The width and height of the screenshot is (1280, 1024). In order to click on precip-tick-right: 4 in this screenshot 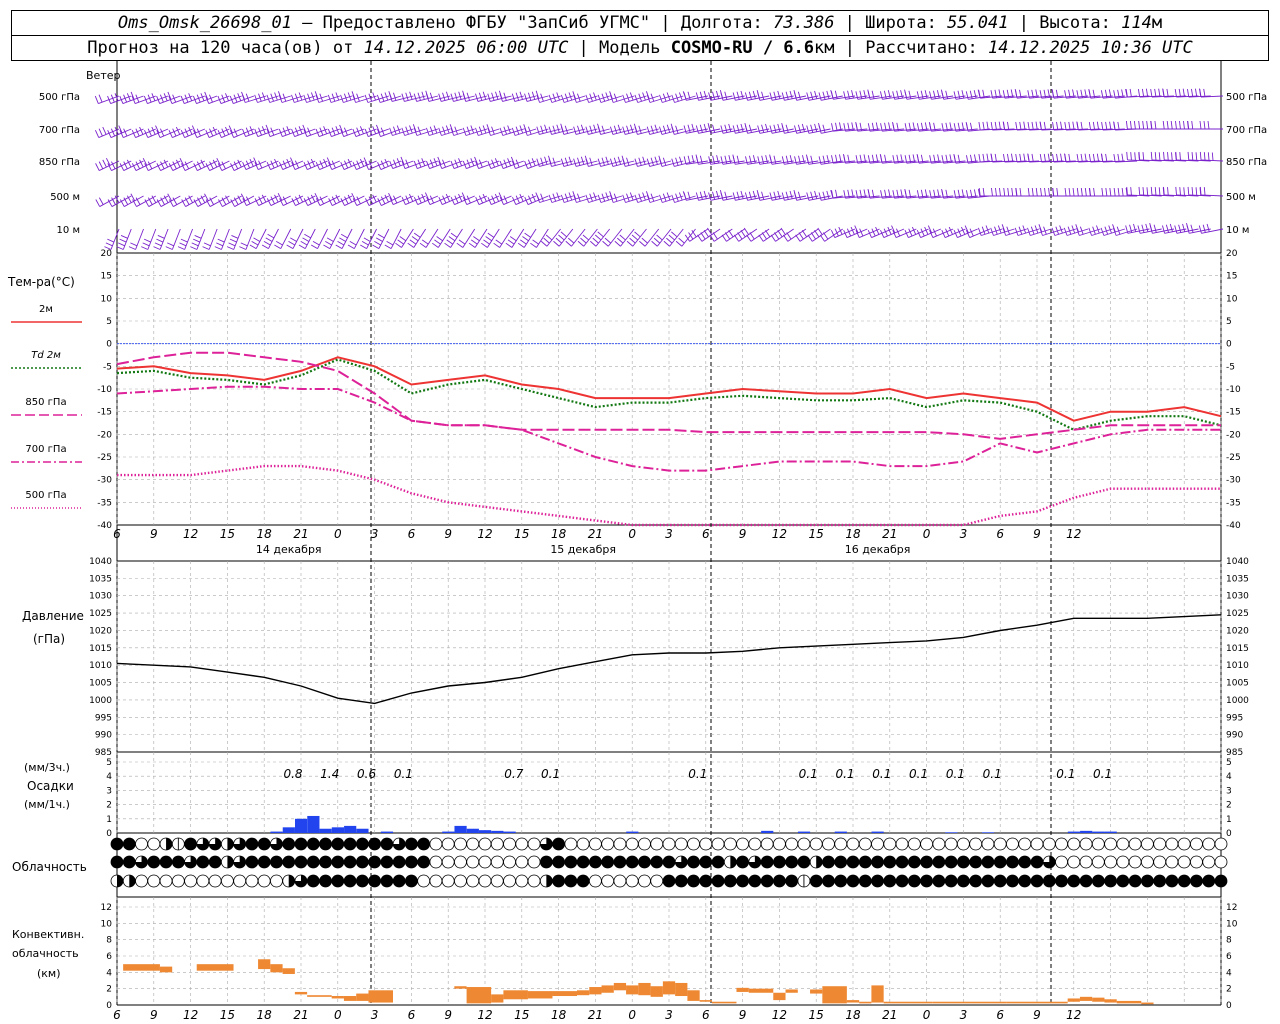, I will do `click(1229, 777)`.